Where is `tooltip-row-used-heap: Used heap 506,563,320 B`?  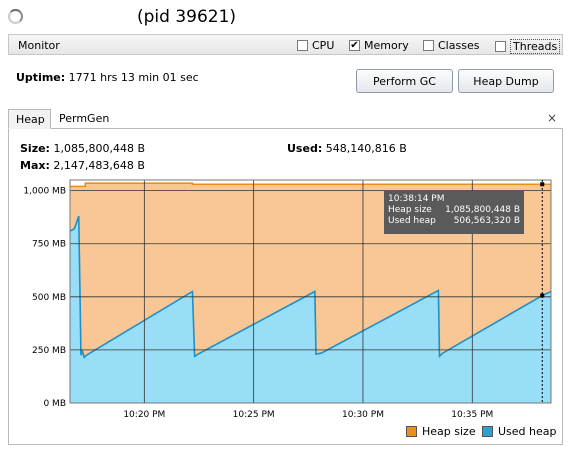 tooltip-row-used-heap: Used heap 506,563,320 B is located at coordinates (454, 221).